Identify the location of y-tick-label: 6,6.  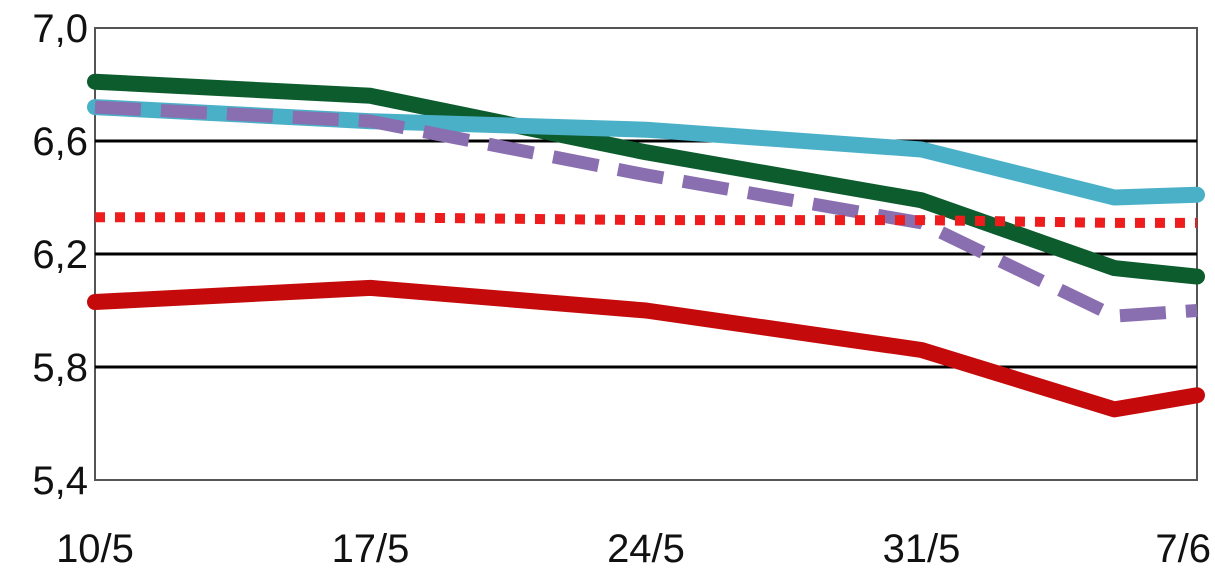
(60, 142).